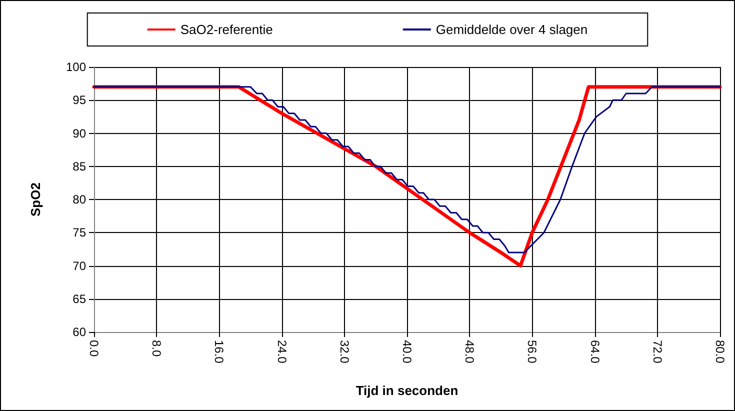 Image resolution: width=735 pixels, height=411 pixels. I want to click on x-axis-title: Tijd in seconden, so click(407, 390).